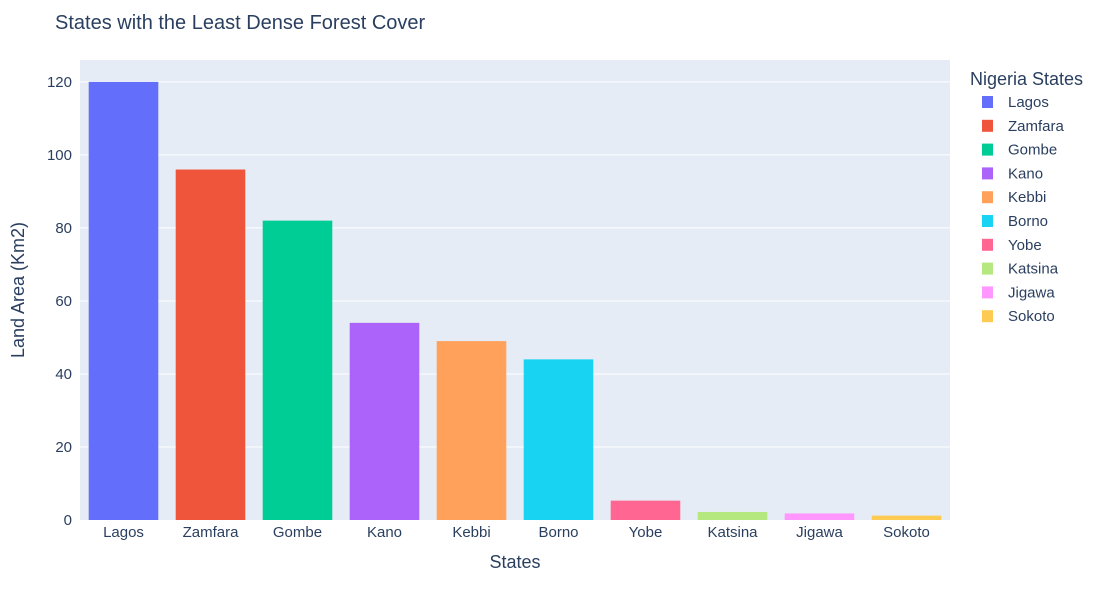  What do you see at coordinates (297, 370) in the screenshot?
I see `bar-gombe` at bounding box center [297, 370].